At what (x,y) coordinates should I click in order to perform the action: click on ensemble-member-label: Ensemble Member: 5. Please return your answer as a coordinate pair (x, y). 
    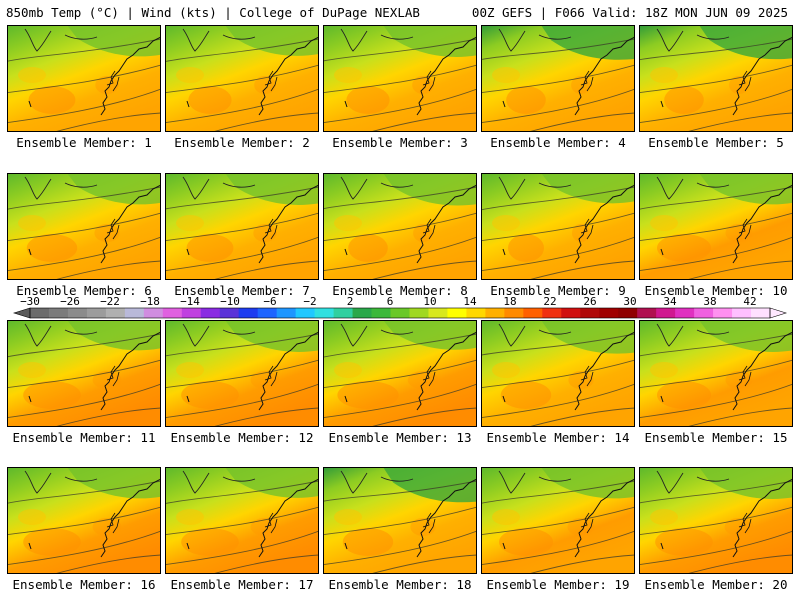
    Looking at the image, I should click on (716, 142).